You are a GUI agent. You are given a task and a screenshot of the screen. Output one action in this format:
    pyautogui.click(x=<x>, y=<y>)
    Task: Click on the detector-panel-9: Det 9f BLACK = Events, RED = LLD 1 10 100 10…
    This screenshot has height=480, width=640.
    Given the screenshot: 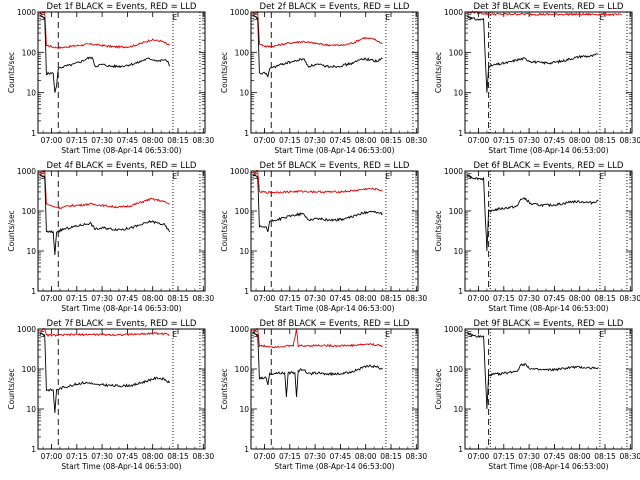 What is the action you would take?
    pyautogui.click(x=537, y=395)
    